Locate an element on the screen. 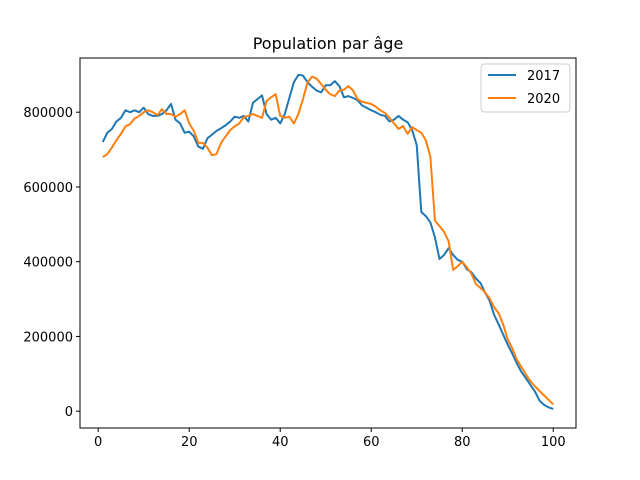  x-tick-label: 100 is located at coordinates (553, 442).